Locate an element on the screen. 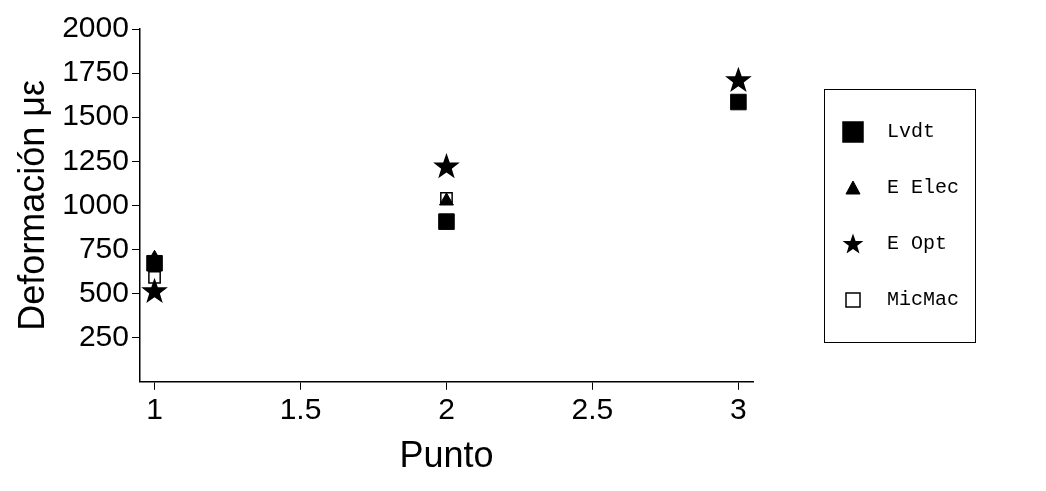  y-tick-label: 1500 is located at coordinates (95, 115).